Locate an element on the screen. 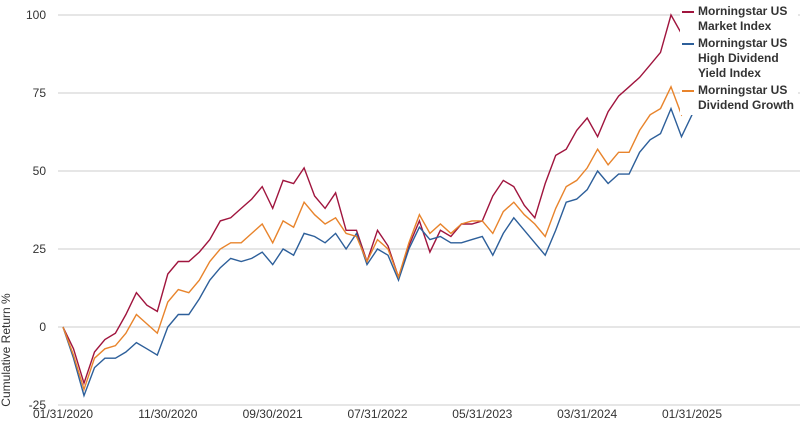  y-tick-label: 75 is located at coordinates (40, 93).